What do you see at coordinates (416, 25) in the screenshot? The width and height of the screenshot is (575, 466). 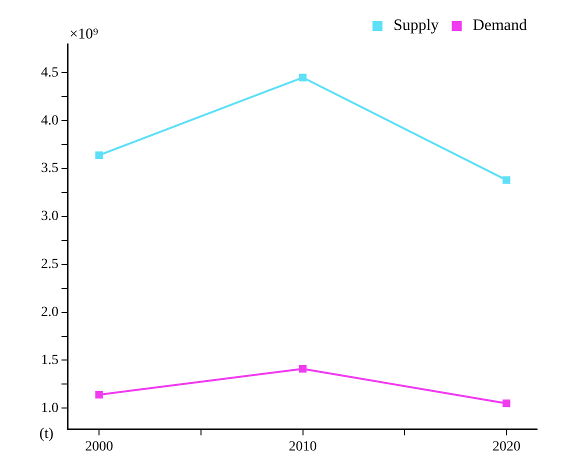 I see `legend-label: Supply` at bounding box center [416, 25].